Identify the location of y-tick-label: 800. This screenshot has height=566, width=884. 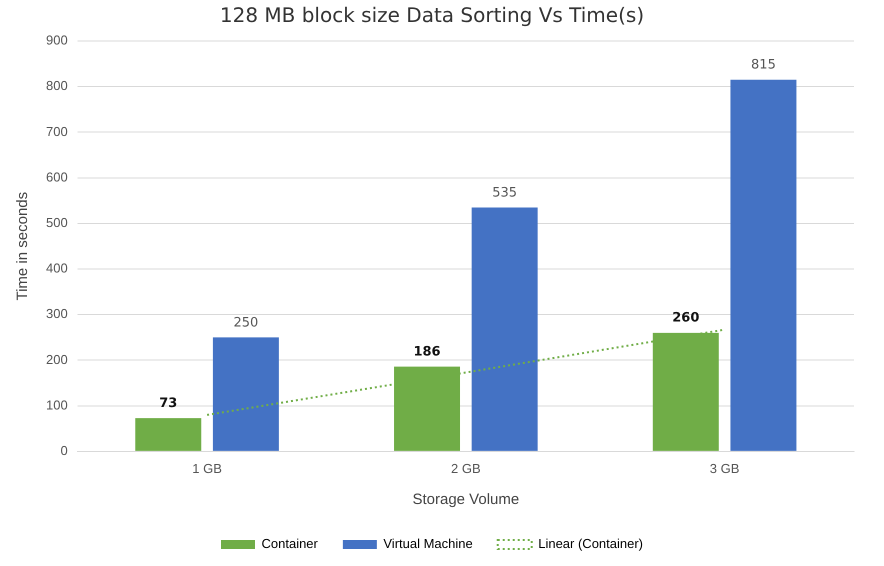
(57, 86).